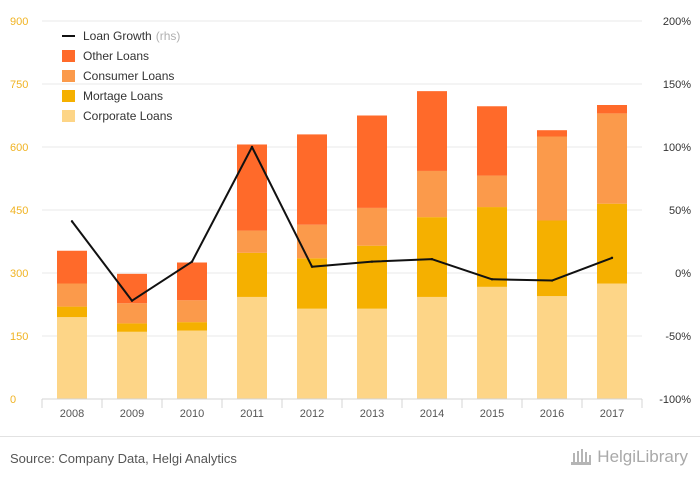  What do you see at coordinates (132, 365) in the screenshot?
I see `bar-corporate-loans-2009` at bounding box center [132, 365].